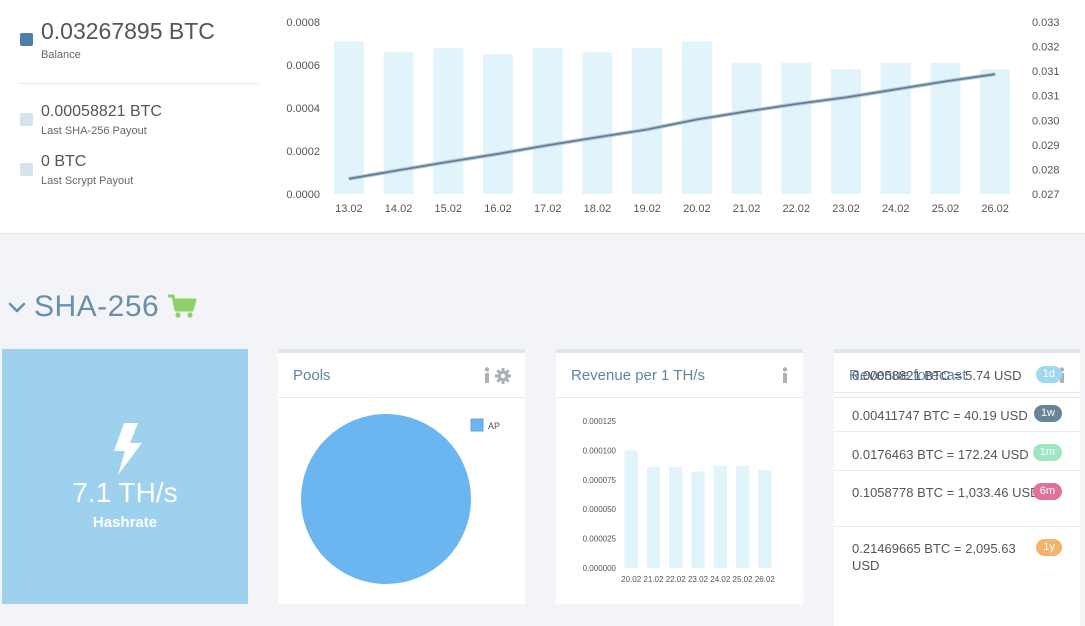 The height and width of the screenshot is (626, 1085). I want to click on legend-label: AP, so click(494, 426).